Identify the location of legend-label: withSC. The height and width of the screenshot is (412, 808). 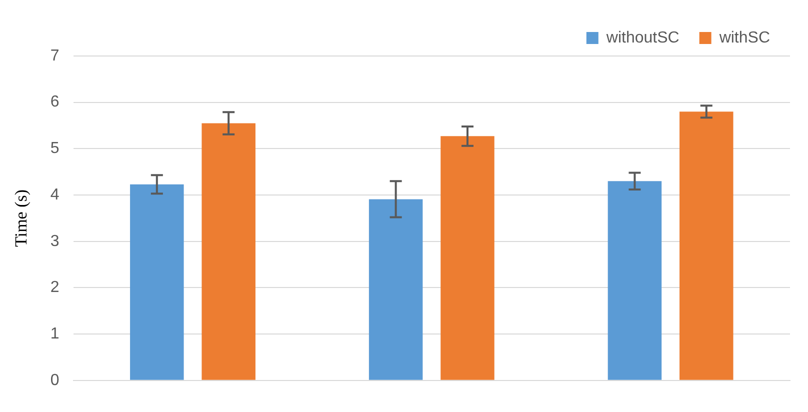
(744, 37).